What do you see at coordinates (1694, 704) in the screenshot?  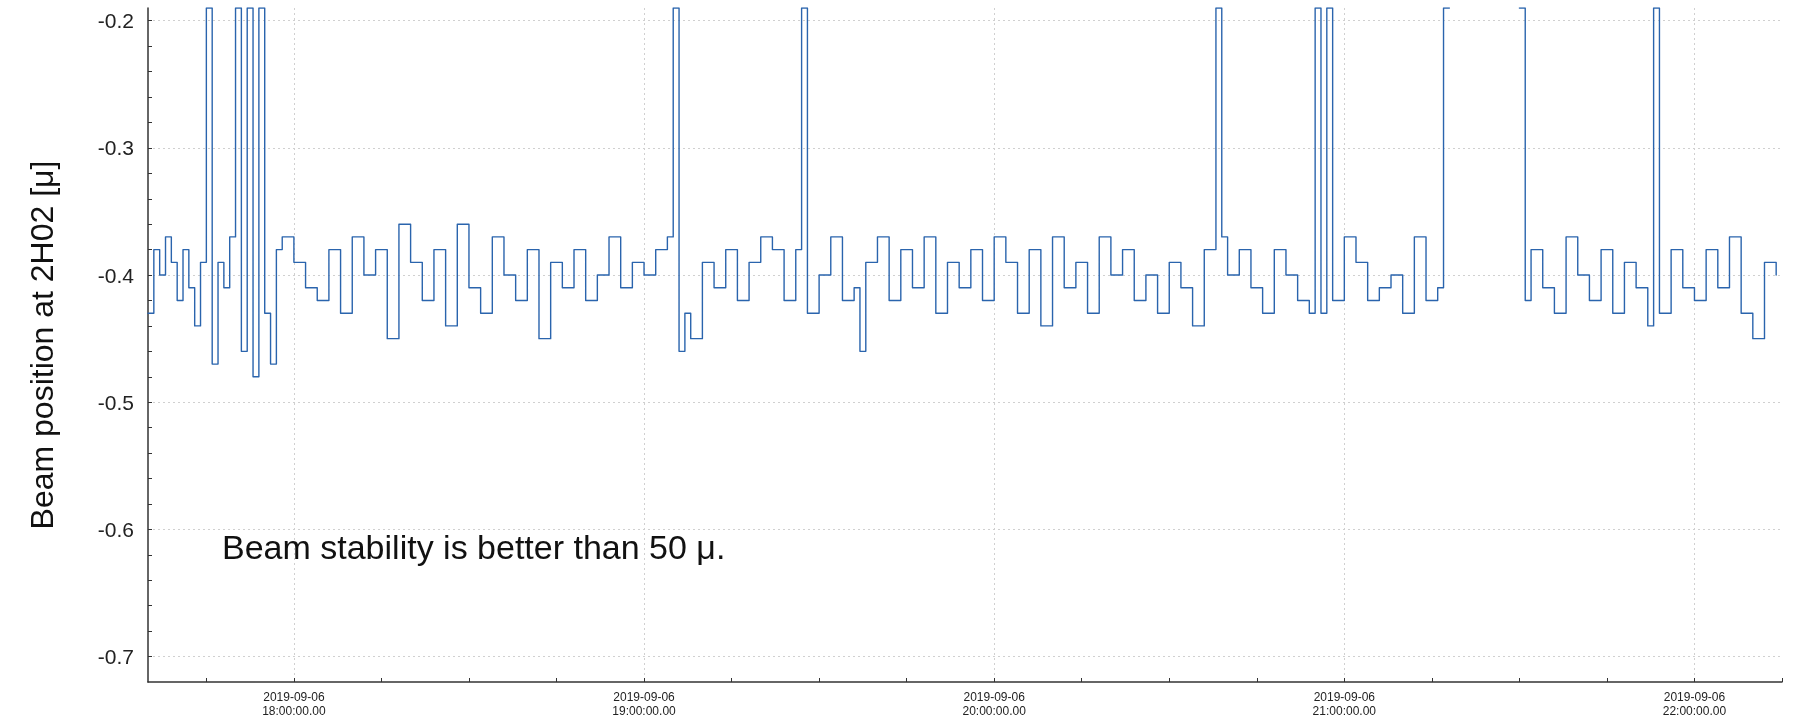 I see `x-tick-label: 2019-09-06 22:00:00.00` at bounding box center [1694, 704].